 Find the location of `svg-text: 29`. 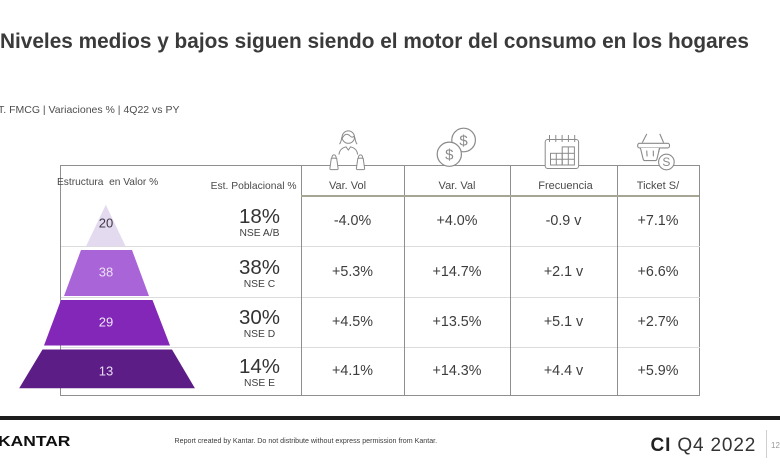

svg-text: 29 is located at coordinates (106, 322).